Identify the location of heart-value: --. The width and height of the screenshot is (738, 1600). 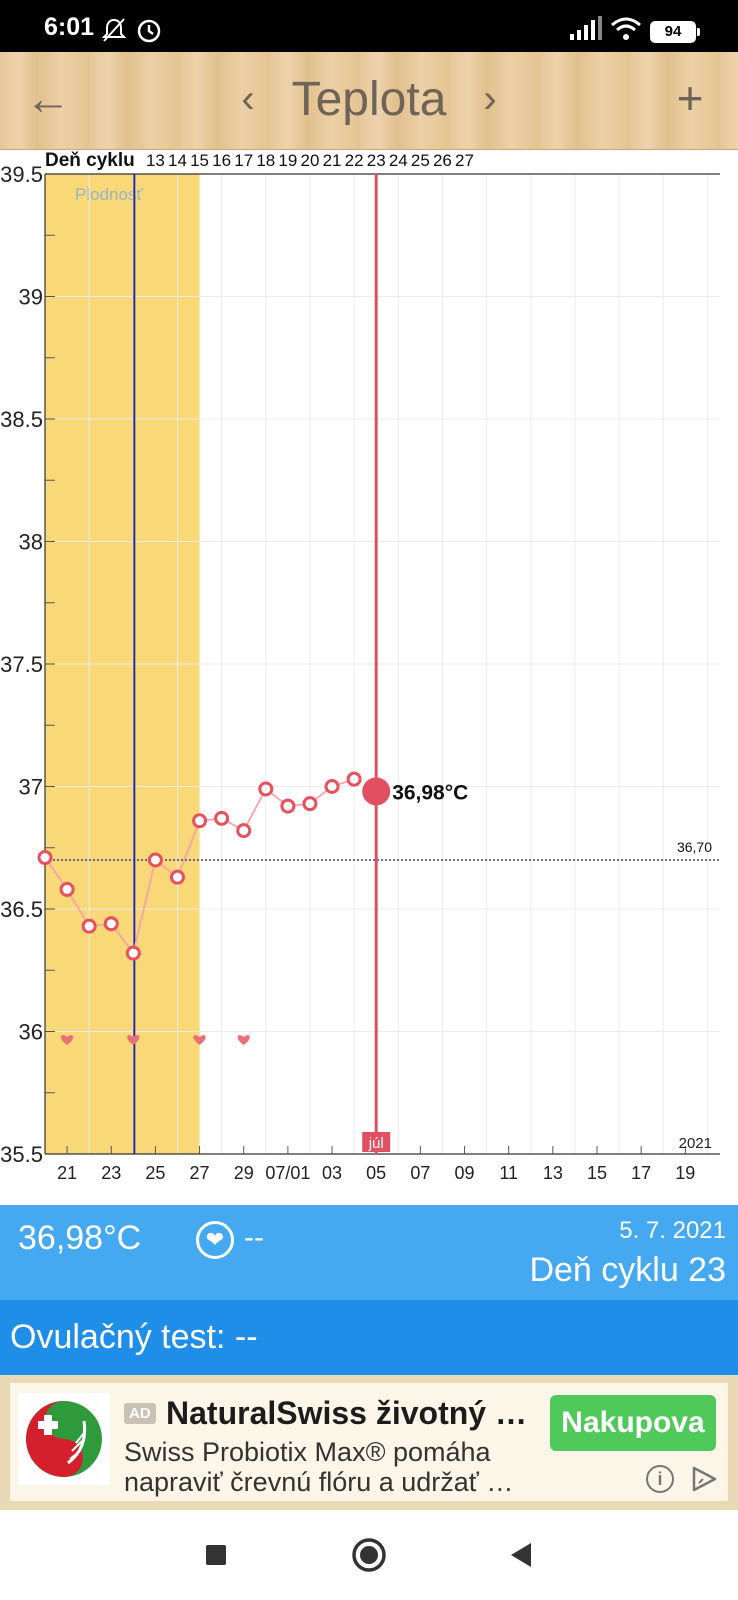
(254, 1237).